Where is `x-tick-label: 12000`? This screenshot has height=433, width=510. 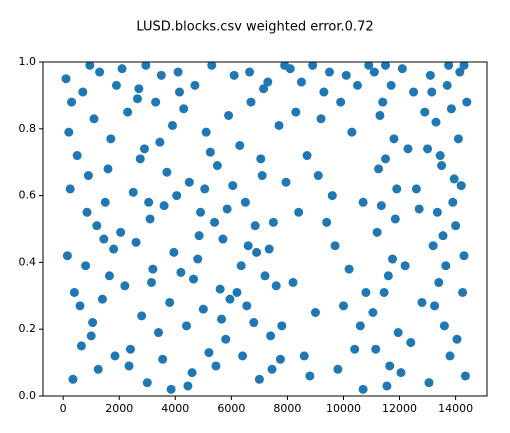 x-tick-label: 12000 is located at coordinates (399, 408).